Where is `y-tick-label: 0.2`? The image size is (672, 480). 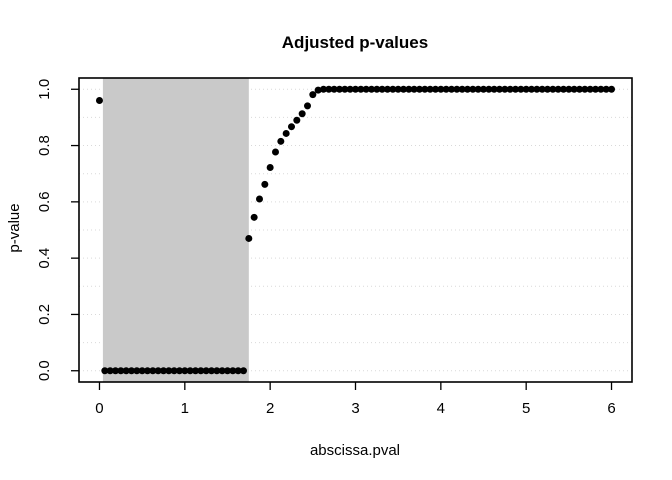
y-tick-label: 0.2 is located at coordinates (44, 314).